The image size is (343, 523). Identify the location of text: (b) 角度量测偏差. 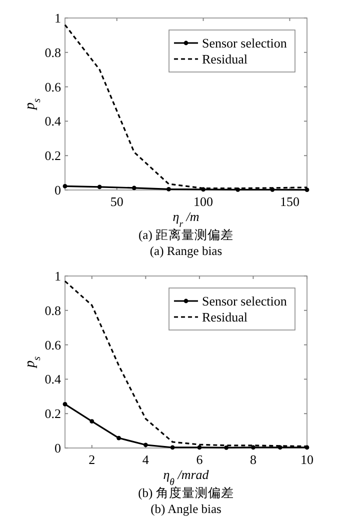
(186, 492).